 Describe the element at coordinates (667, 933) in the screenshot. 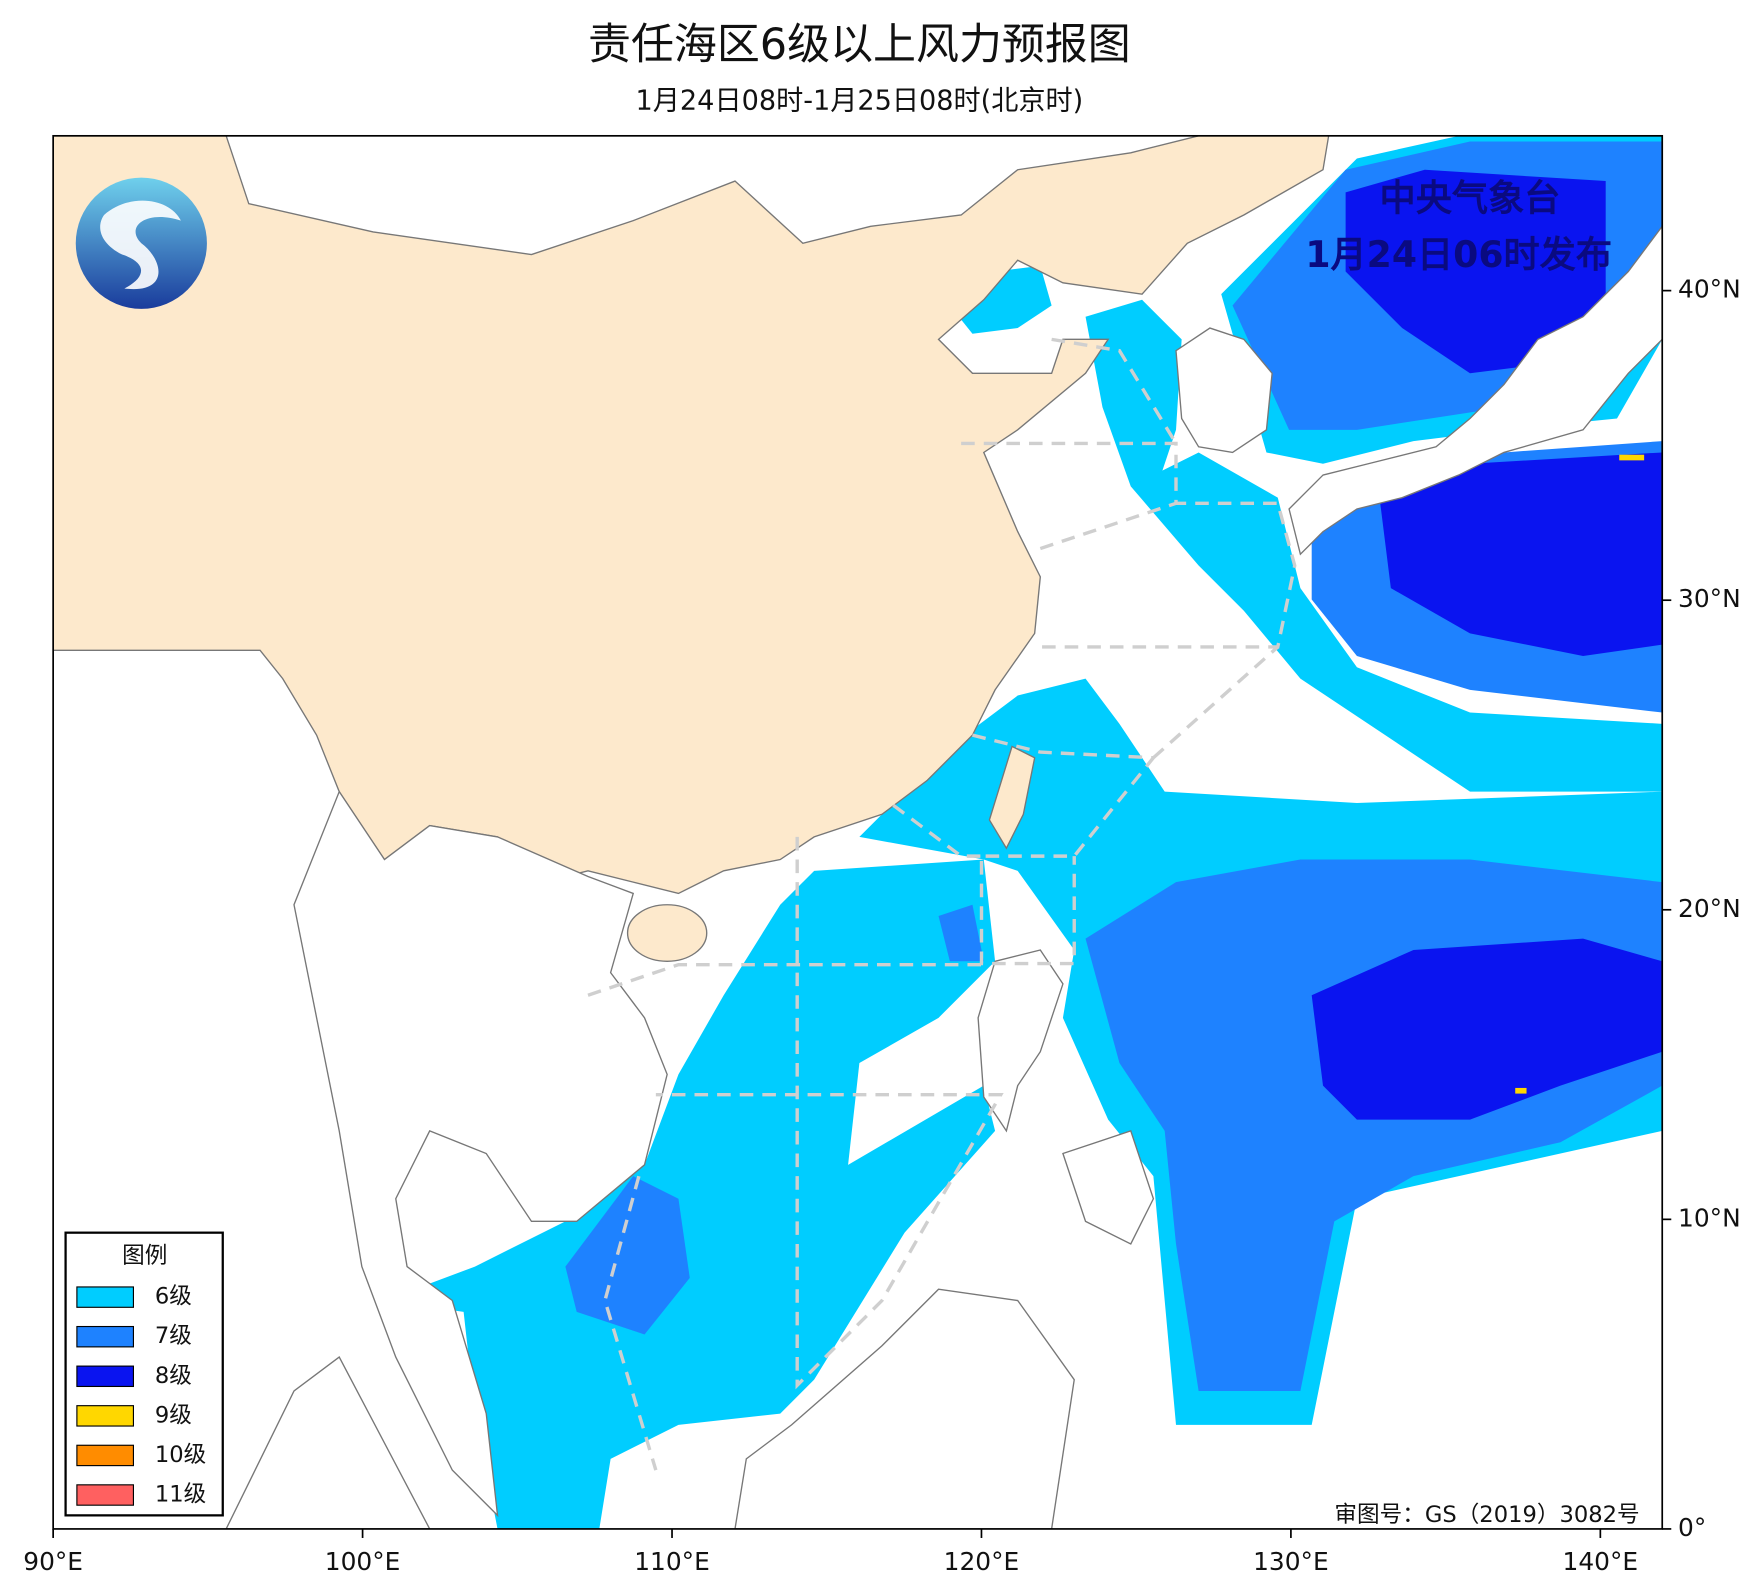

I see `hainan` at that location.